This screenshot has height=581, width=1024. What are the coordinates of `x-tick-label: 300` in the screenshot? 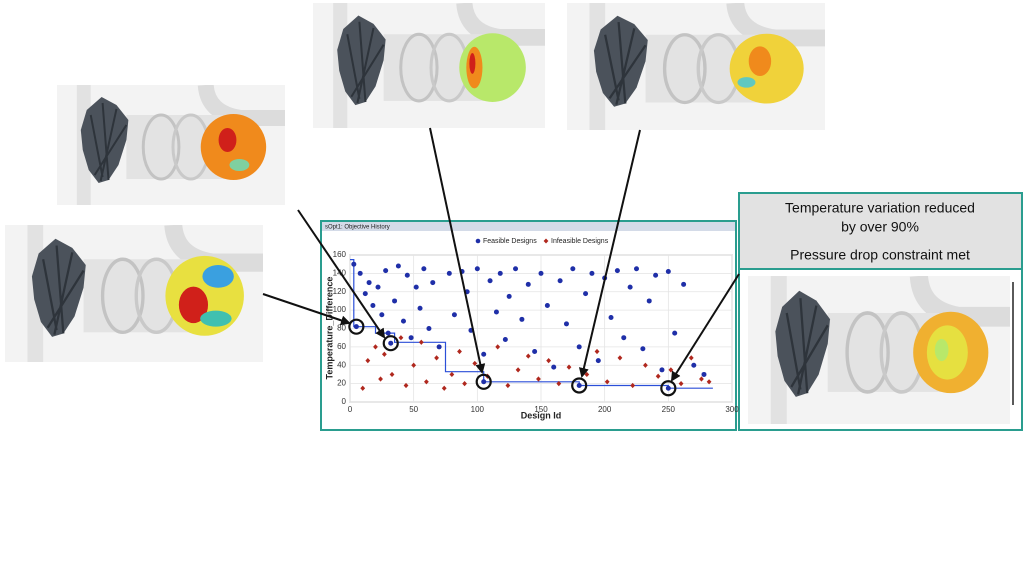 It's located at (732, 409).